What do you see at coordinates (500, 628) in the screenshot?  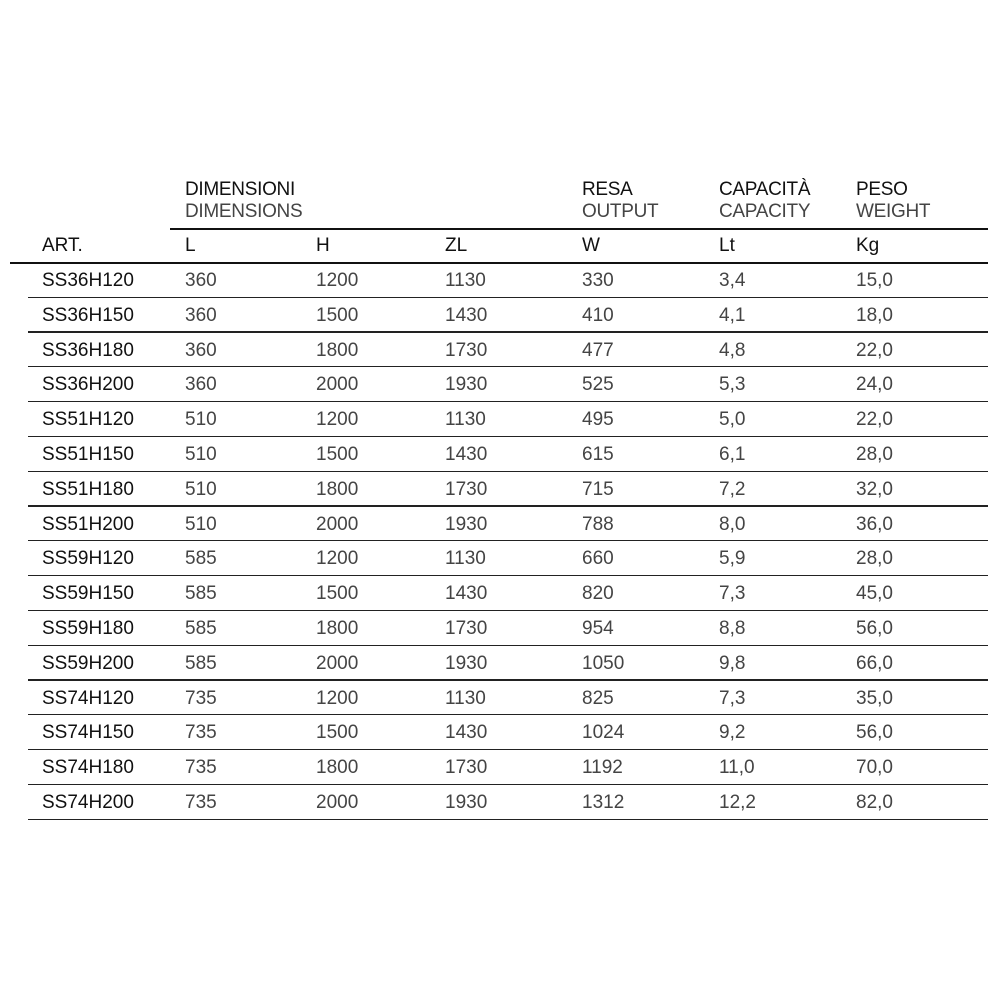 I see `table-row: SS59H180 585 1800 1730 954 8,8 56,0` at bounding box center [500, 628].